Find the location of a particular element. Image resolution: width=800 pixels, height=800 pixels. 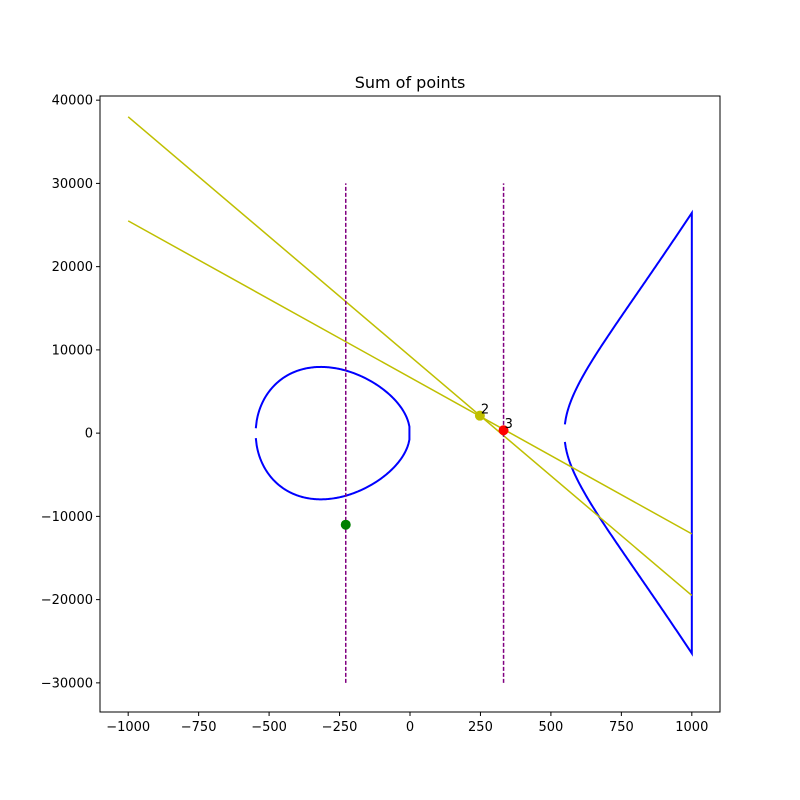

y-tick-label: −30000 is located at coordinates (67, 683).